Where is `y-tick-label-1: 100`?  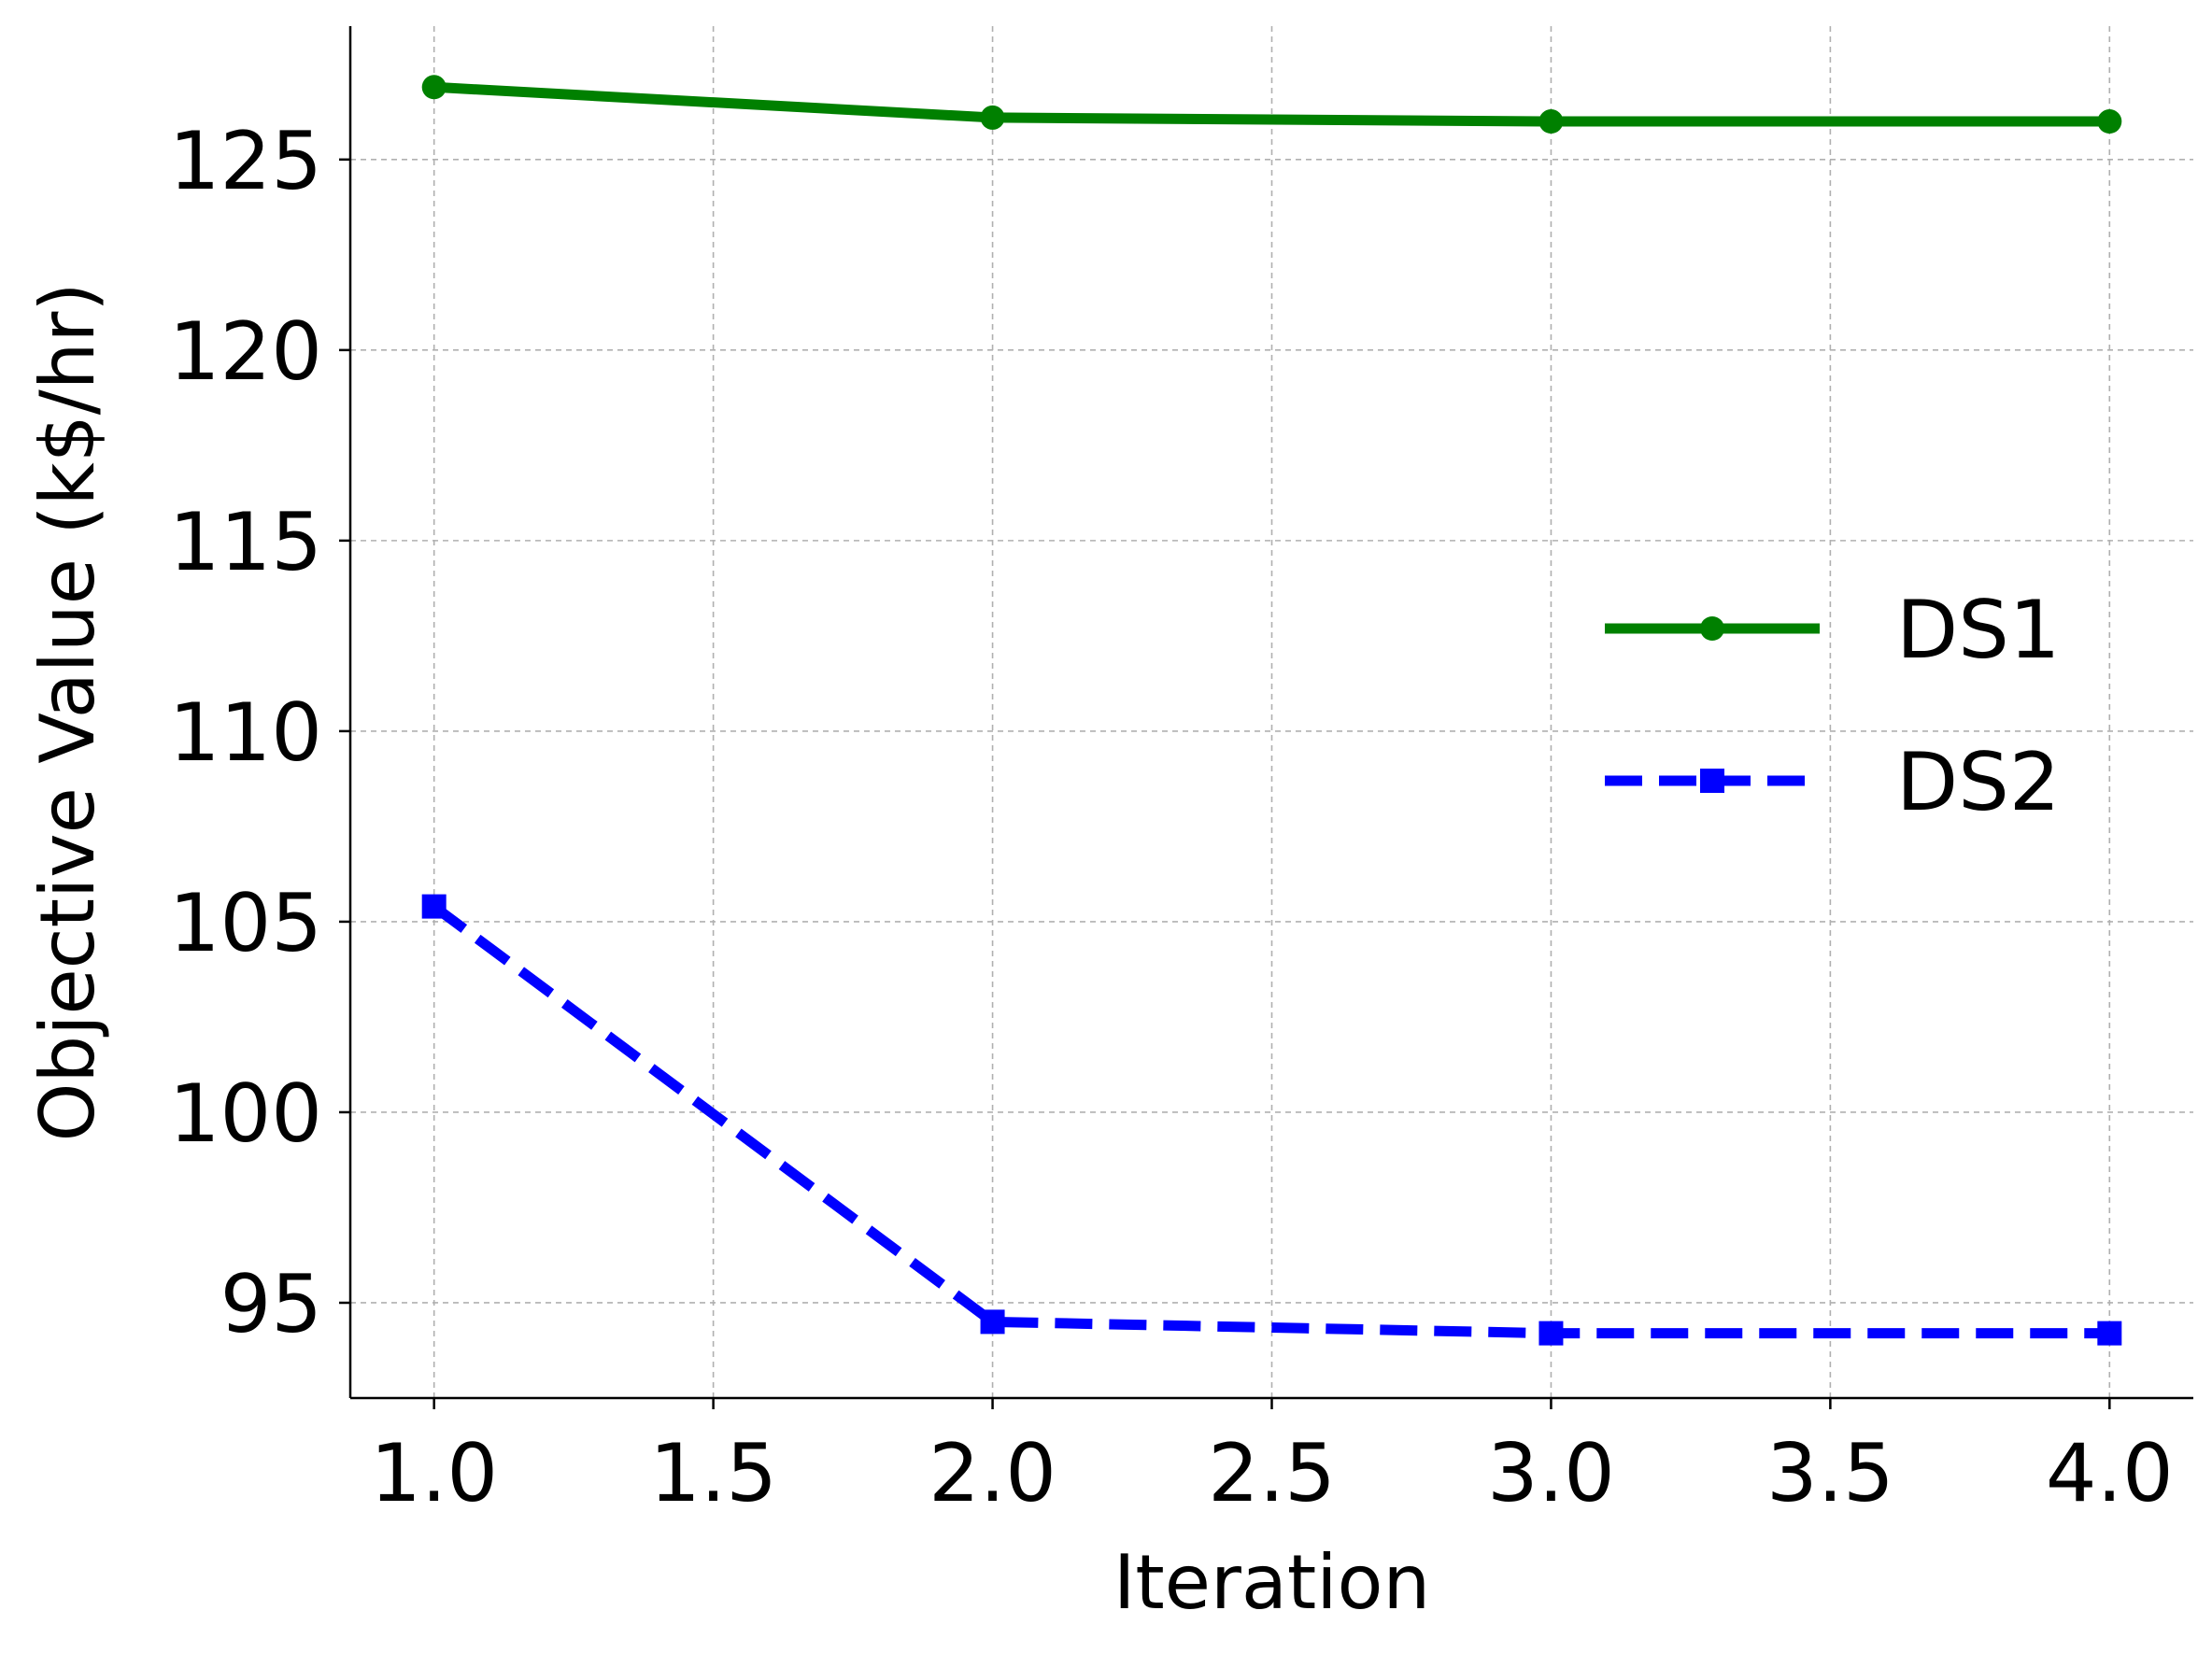
y-tick-label-1: 100 is located at coordinates (245, 1114).